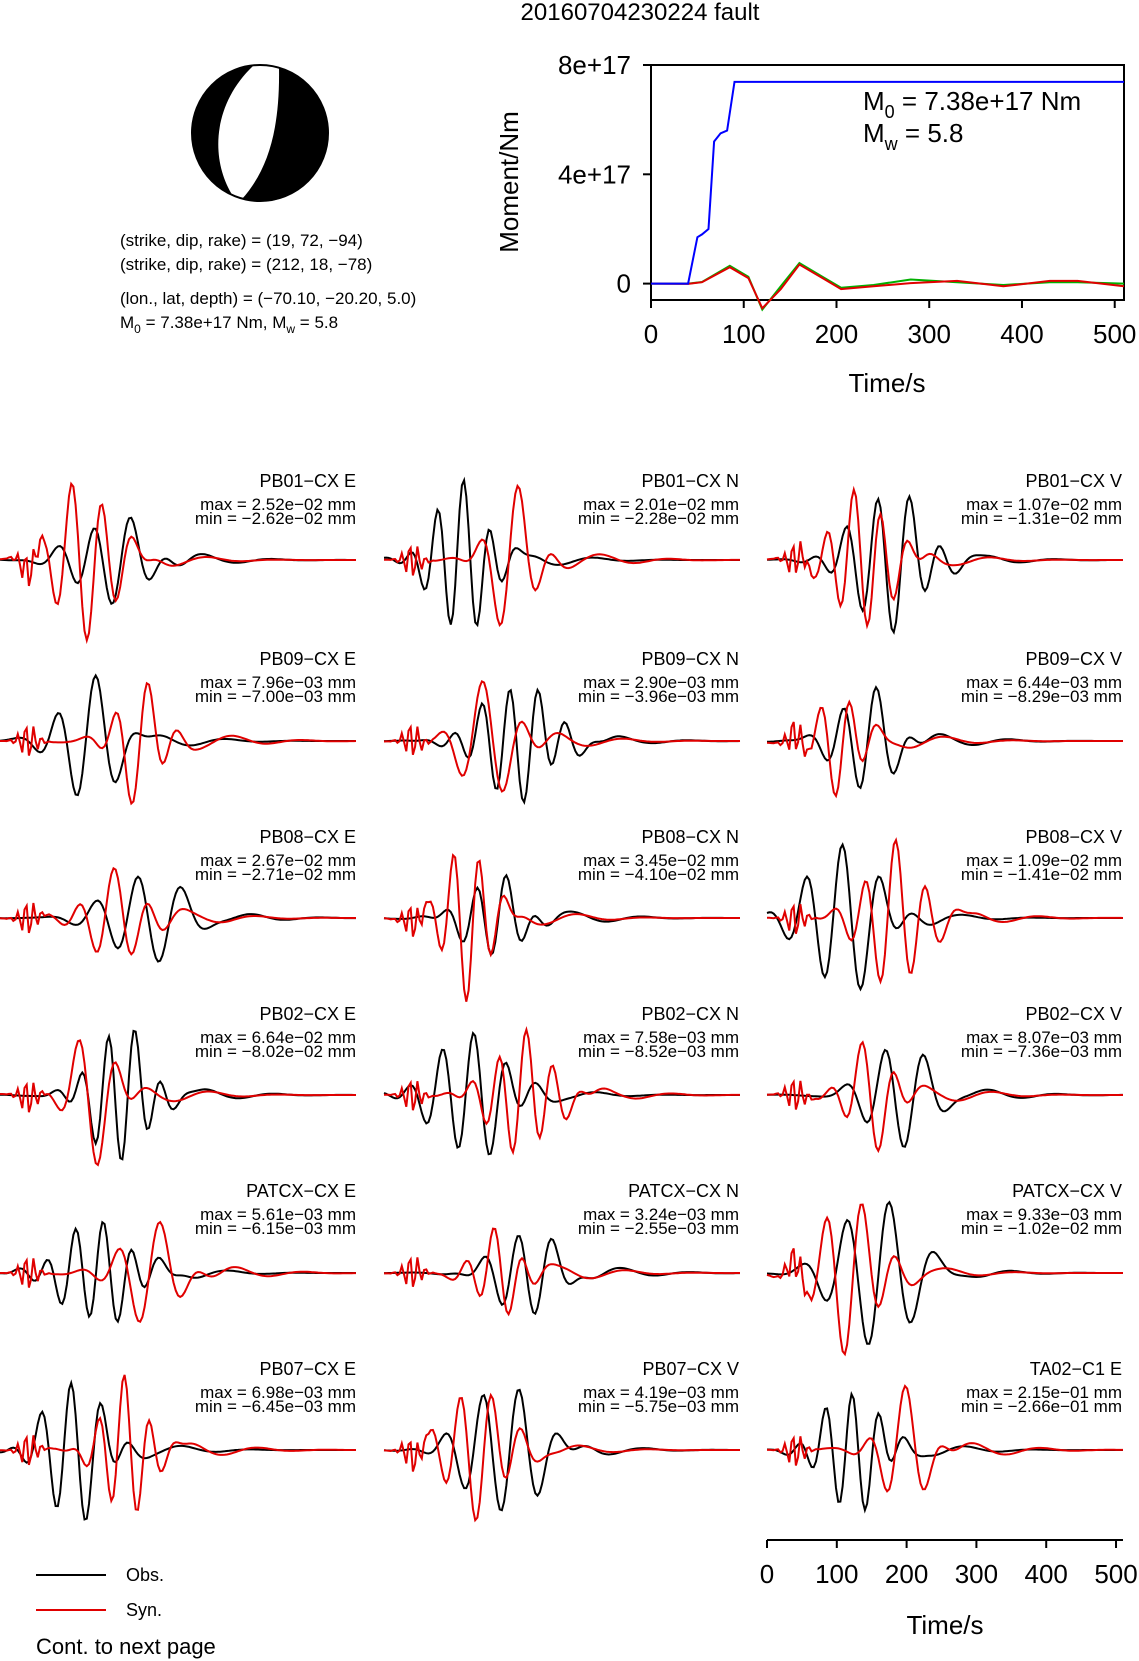  I want to click on trace-station-label: PB02−CX V, so click(1073, 1014).